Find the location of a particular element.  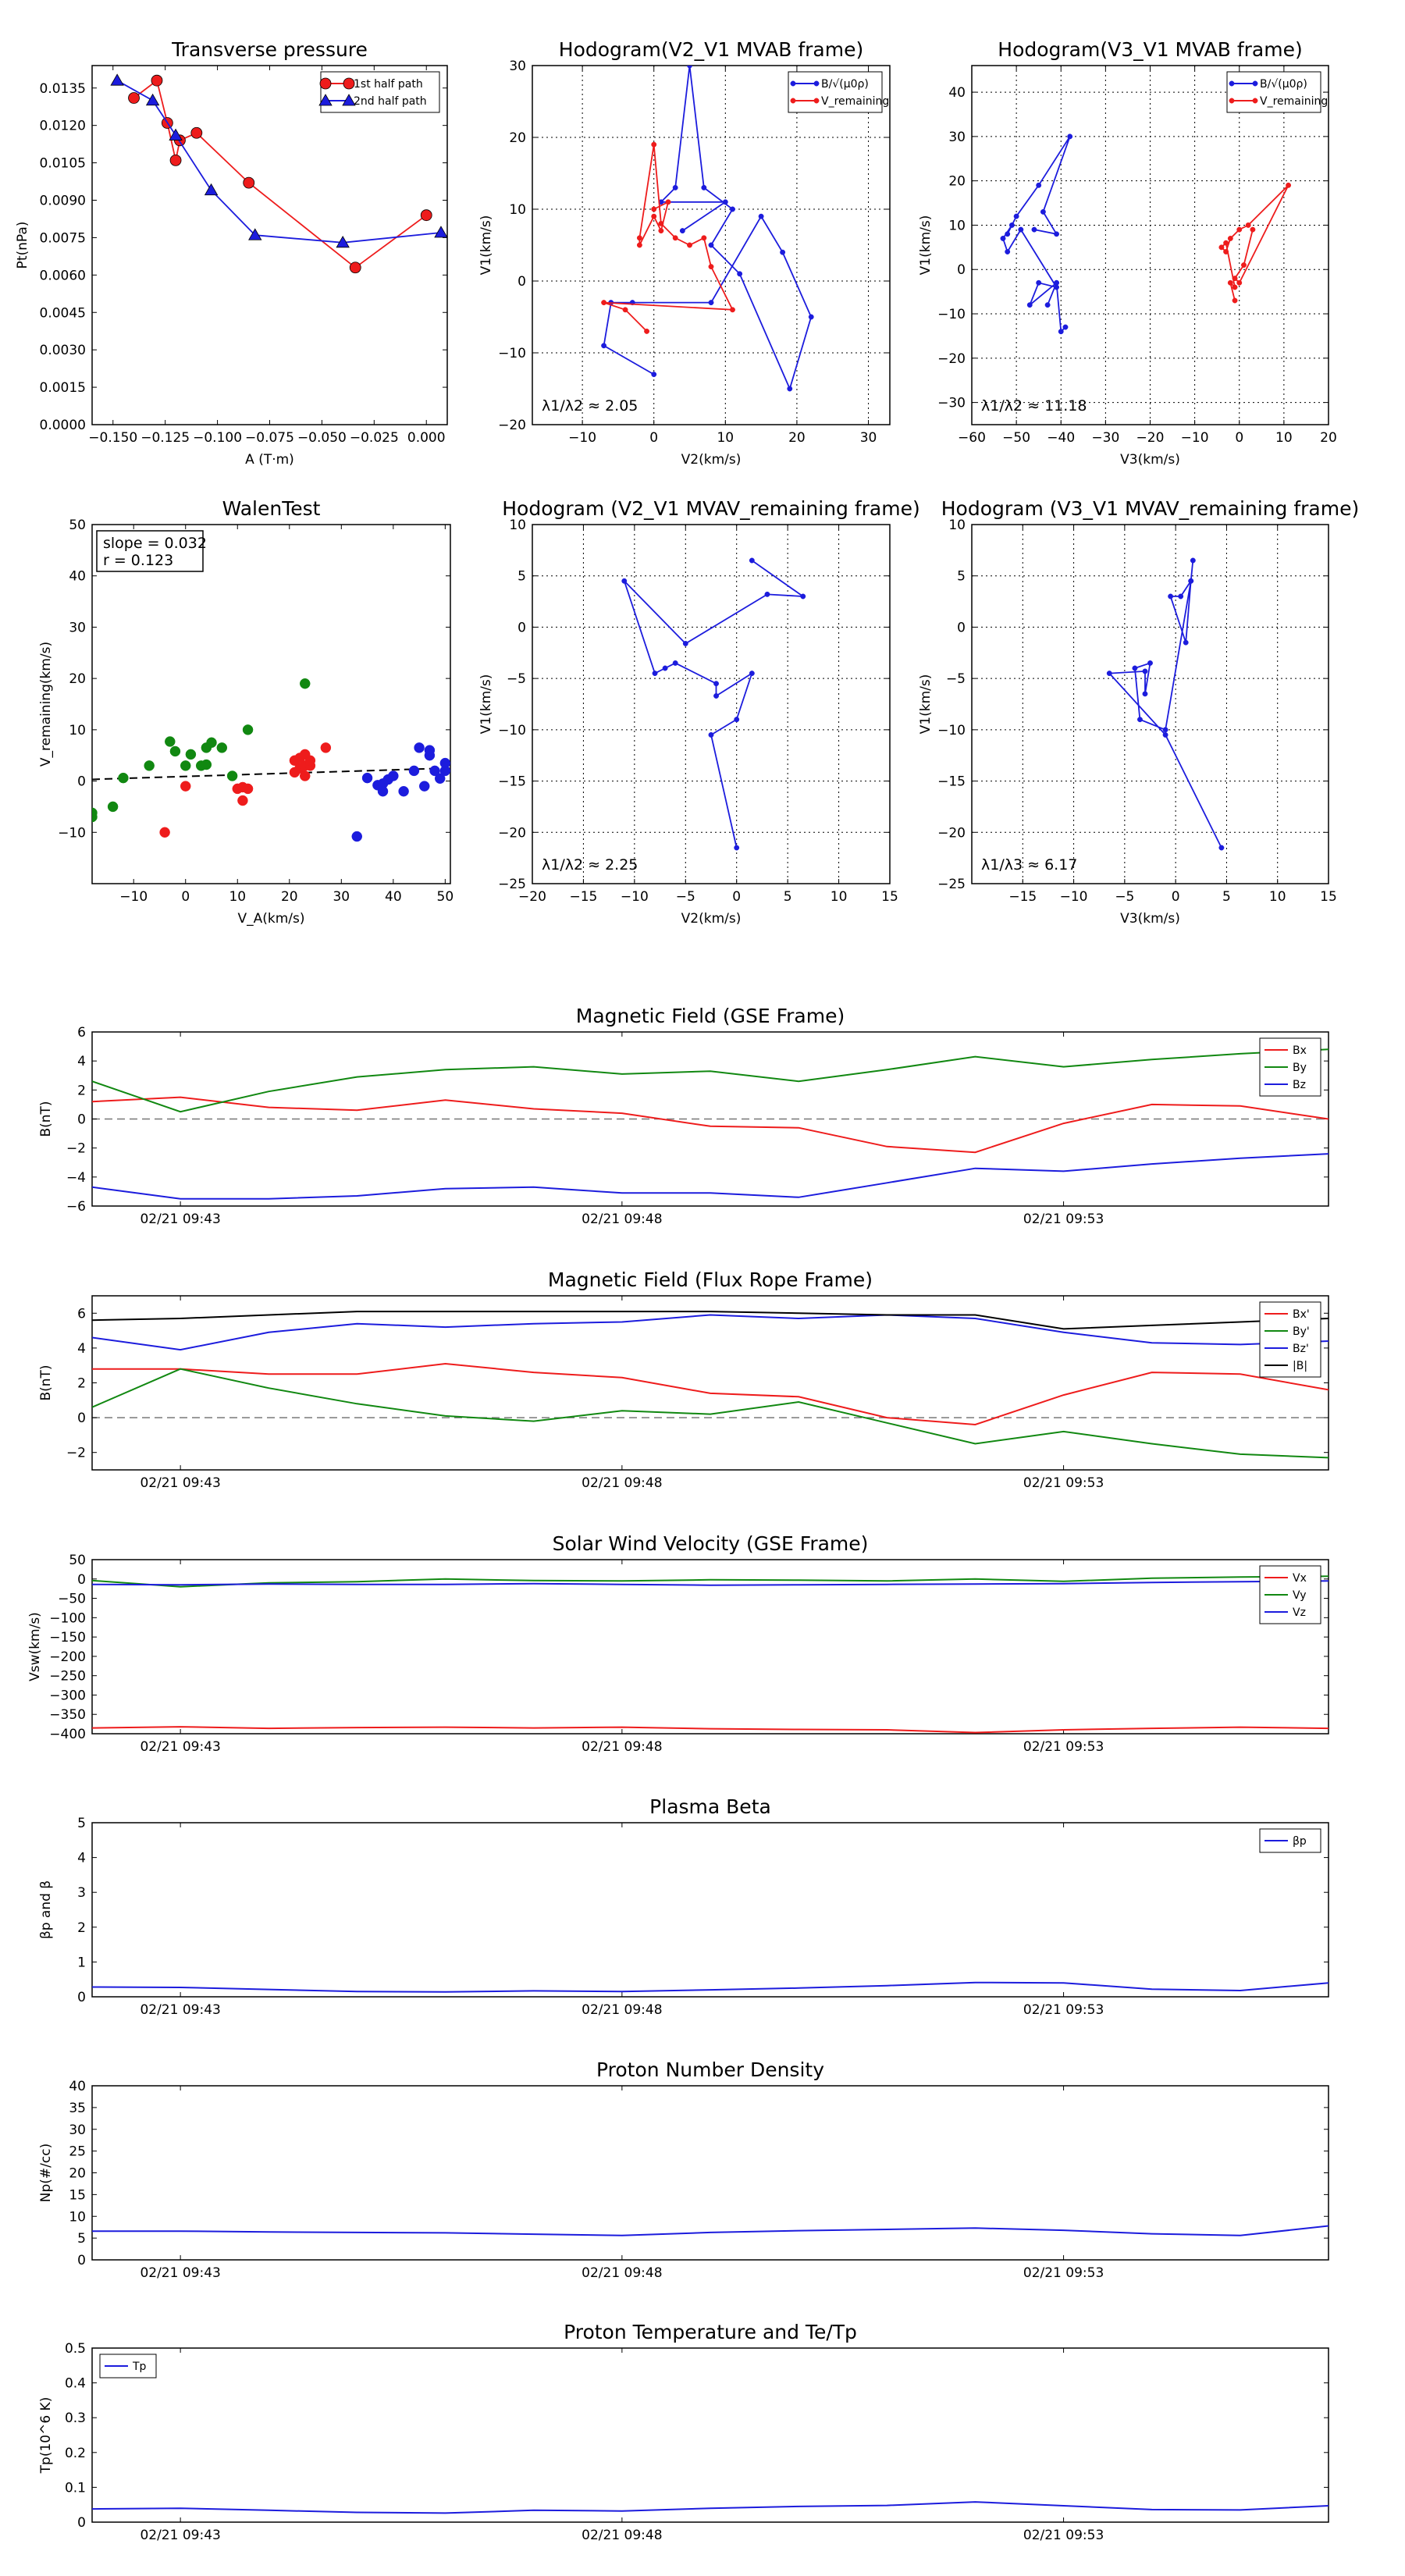

legend-label: Vx is located at coordinates (1300, 1578).